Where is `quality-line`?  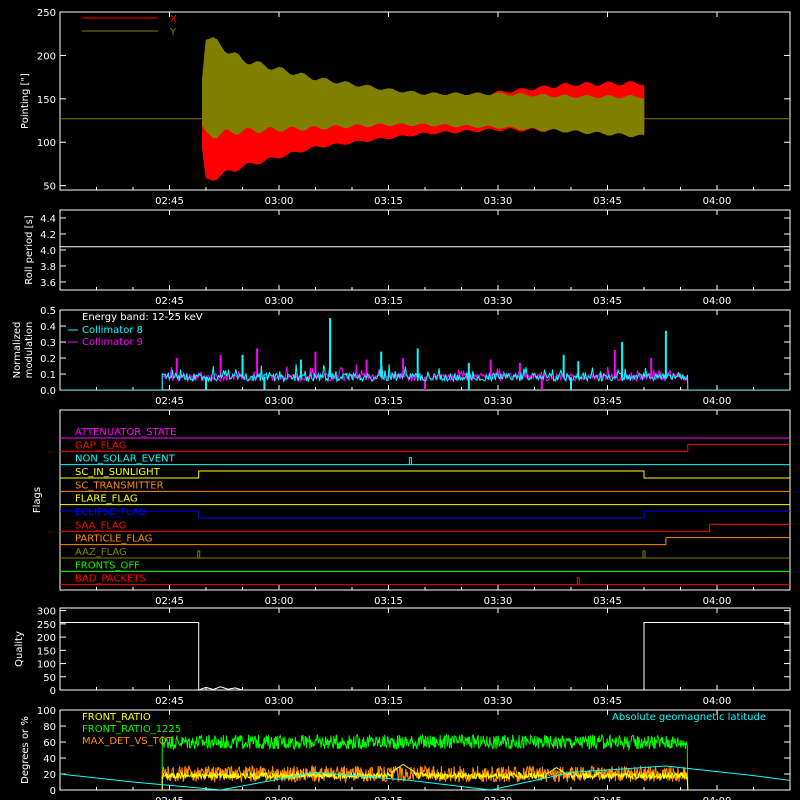
quality-line is located at coordinates (425, 656).